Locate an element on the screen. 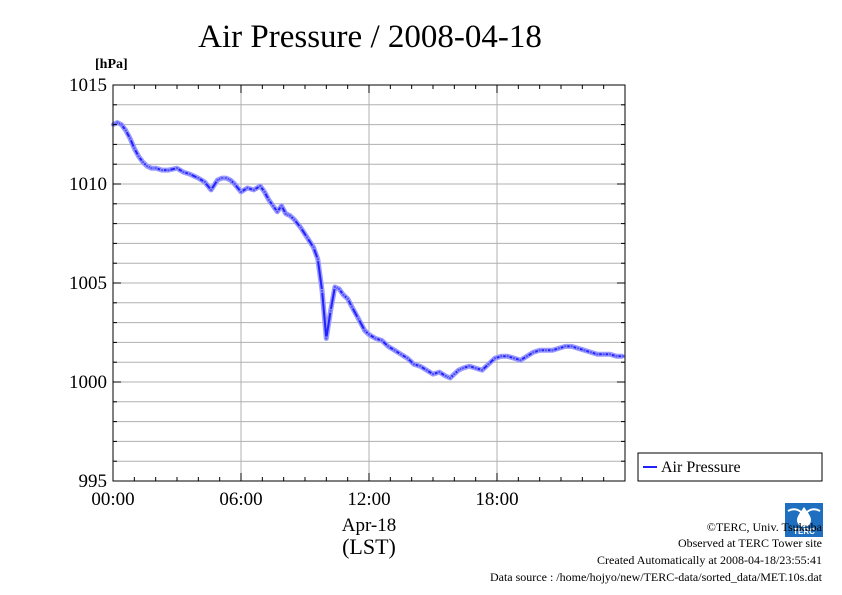 This screenshot has height=595, width=842. x-axis-tz-label: (LST) is located at coordinates (369, 546).